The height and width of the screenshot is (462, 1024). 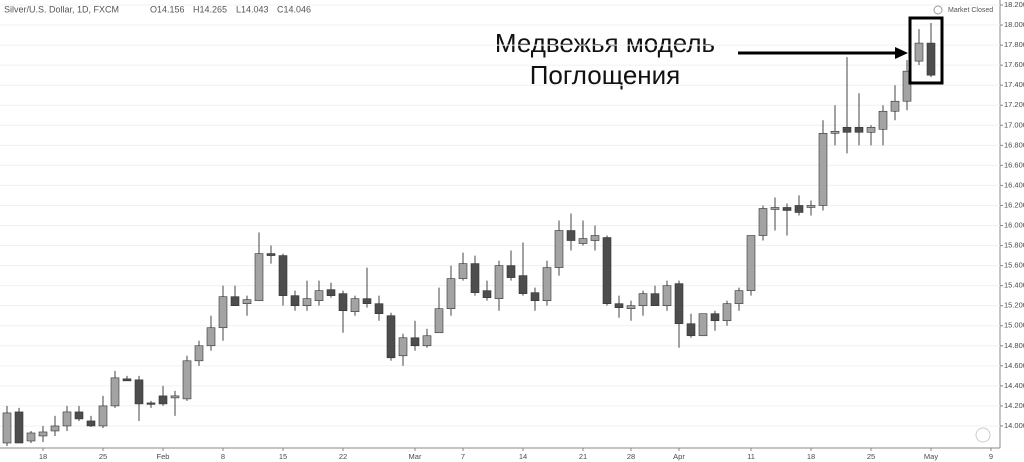 I want to click on y-tick-label: 16.000, so click(x=1014, y=224).